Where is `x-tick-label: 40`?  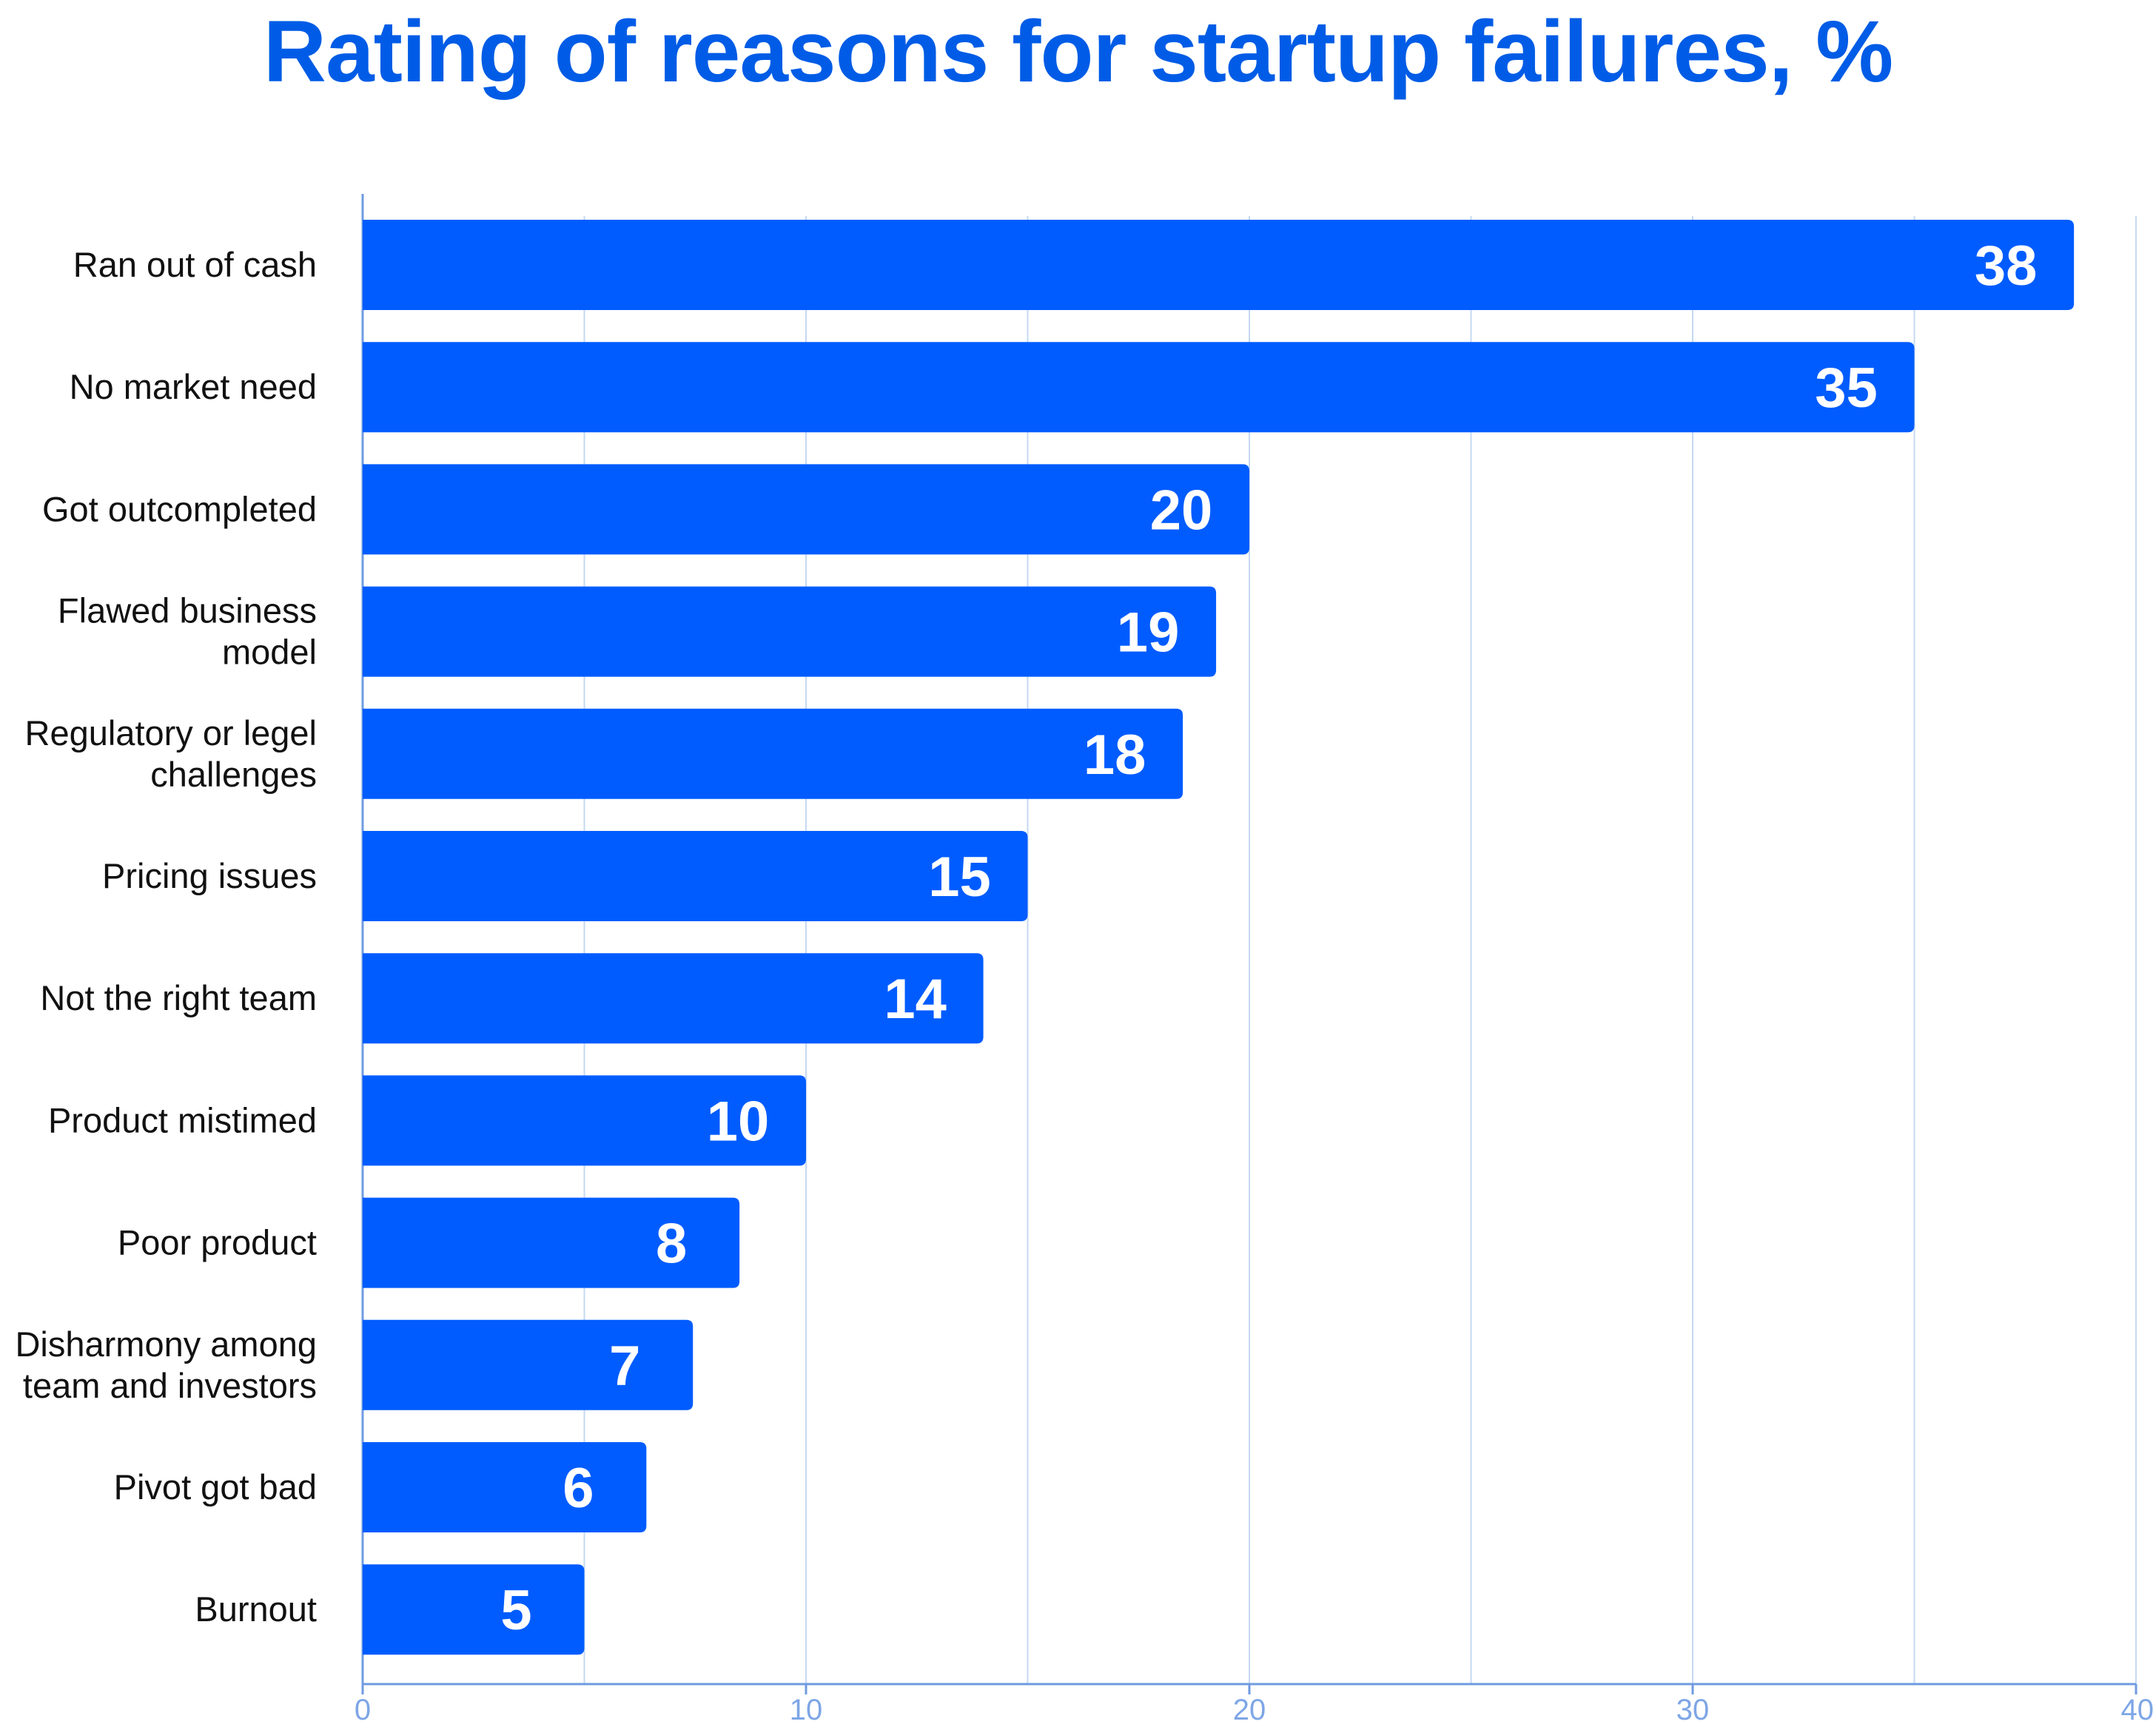
x-tick-label: 40 is located at coordinates (2138, 1710).